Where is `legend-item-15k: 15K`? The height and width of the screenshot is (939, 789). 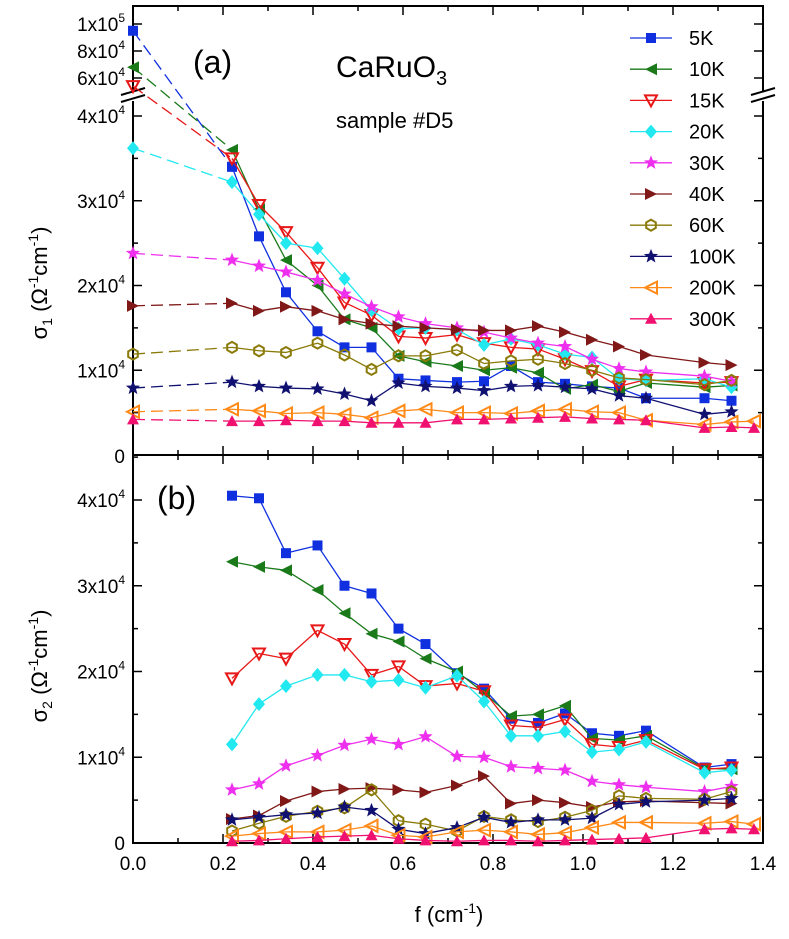
legend-item-15k: 15K is located at coordinates (677, 101).